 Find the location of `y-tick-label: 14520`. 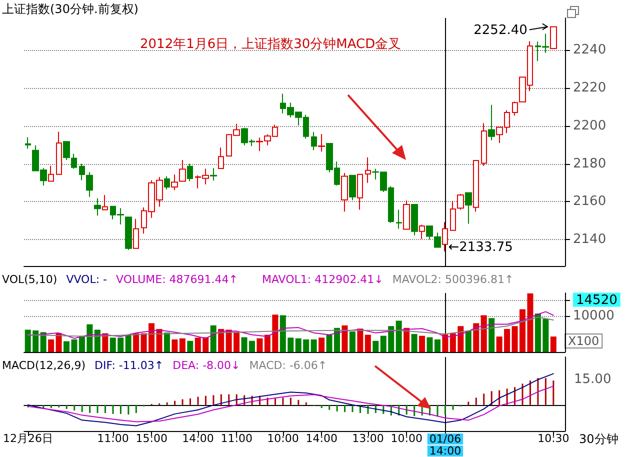

y-tick-label: 14520 is located at coordinates (597, 300).